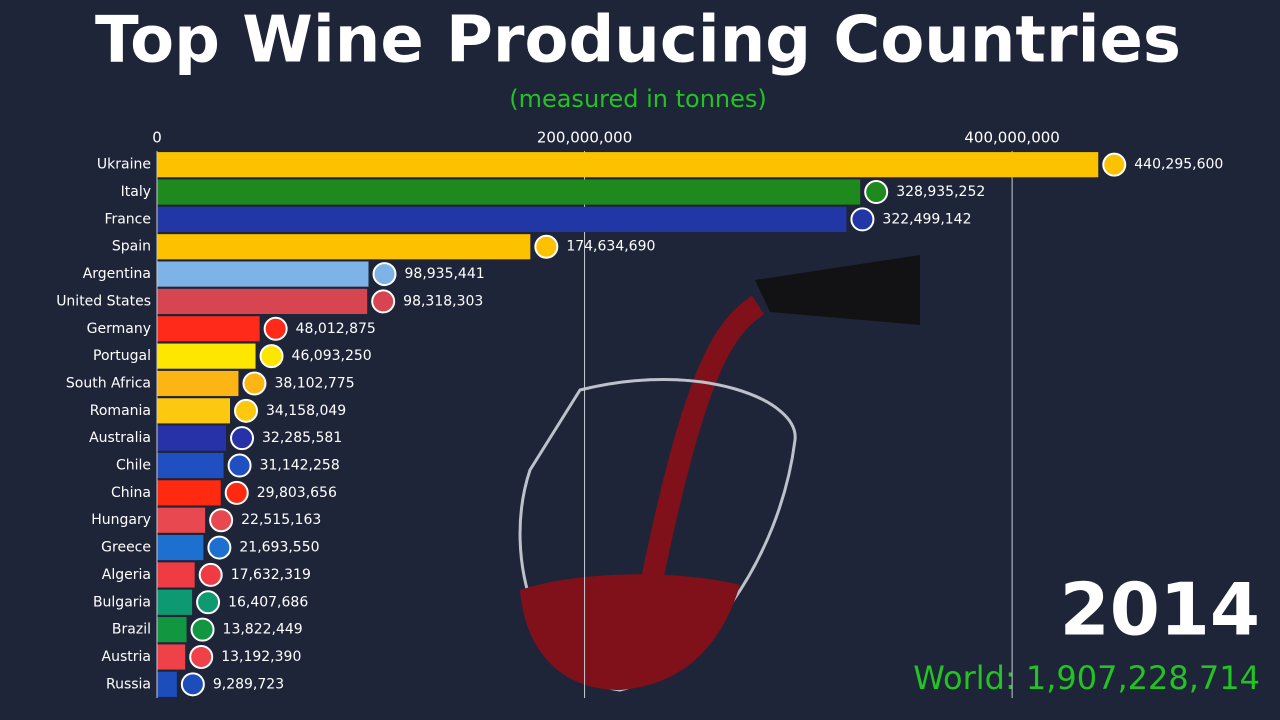  What do you see at coordinates (281, 520) in the screenshot?
I see `value-label: 22,515,163` at bounding box center [281, 520].